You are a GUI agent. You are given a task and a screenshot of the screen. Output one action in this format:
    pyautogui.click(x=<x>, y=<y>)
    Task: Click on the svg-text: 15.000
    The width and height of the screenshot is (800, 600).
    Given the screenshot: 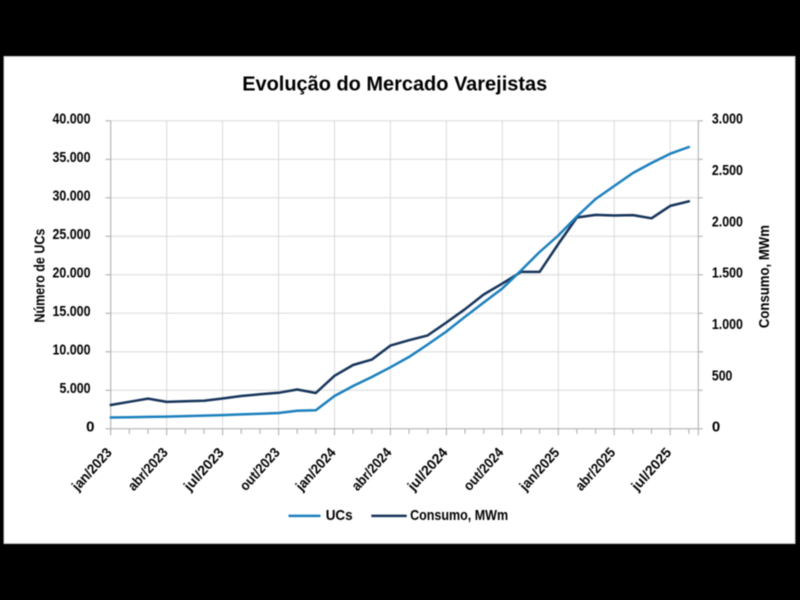 What is the action you would take?
    pyautogui.click(x=72, y=311)
    